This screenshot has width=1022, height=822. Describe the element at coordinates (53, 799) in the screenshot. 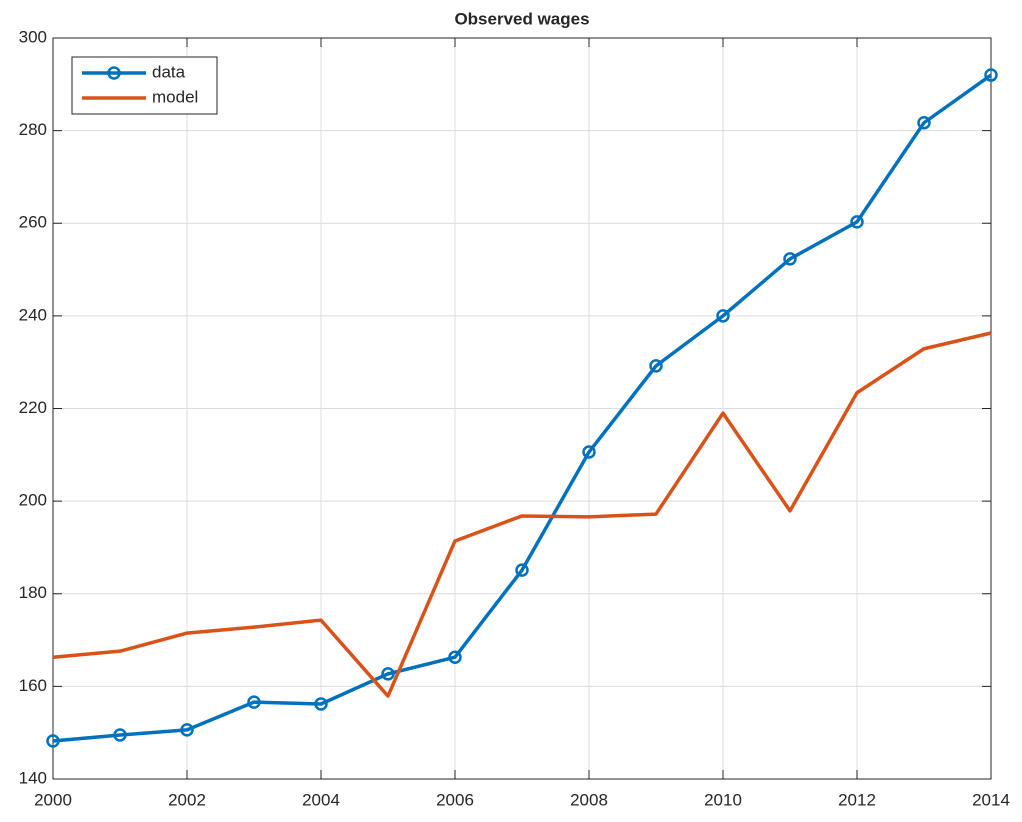

I see `x-tick-label: 2000` at that location.